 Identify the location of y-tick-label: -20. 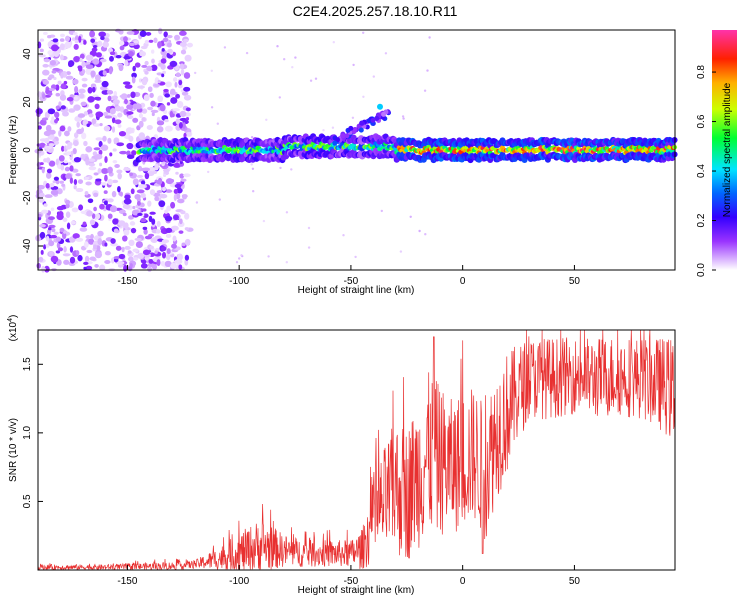
(27, 197).